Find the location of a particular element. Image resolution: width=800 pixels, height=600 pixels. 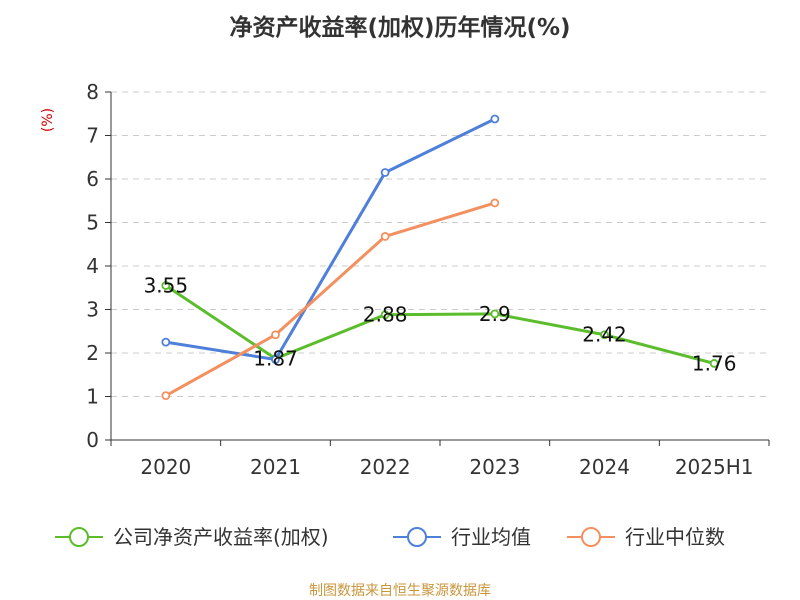

x-tick-label: 2021 is located at coordinates (275, 467).